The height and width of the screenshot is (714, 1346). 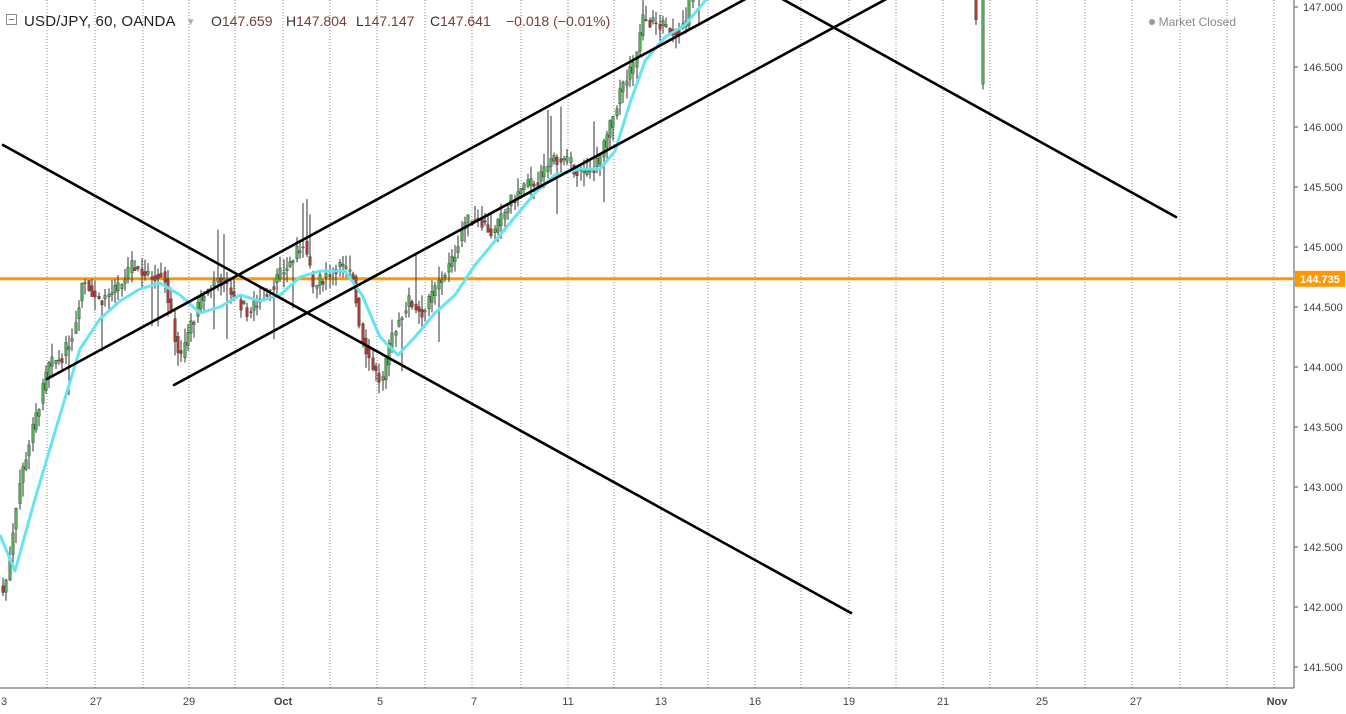 I want to click on x-tick-label: 7, so click(x=474, y=702).